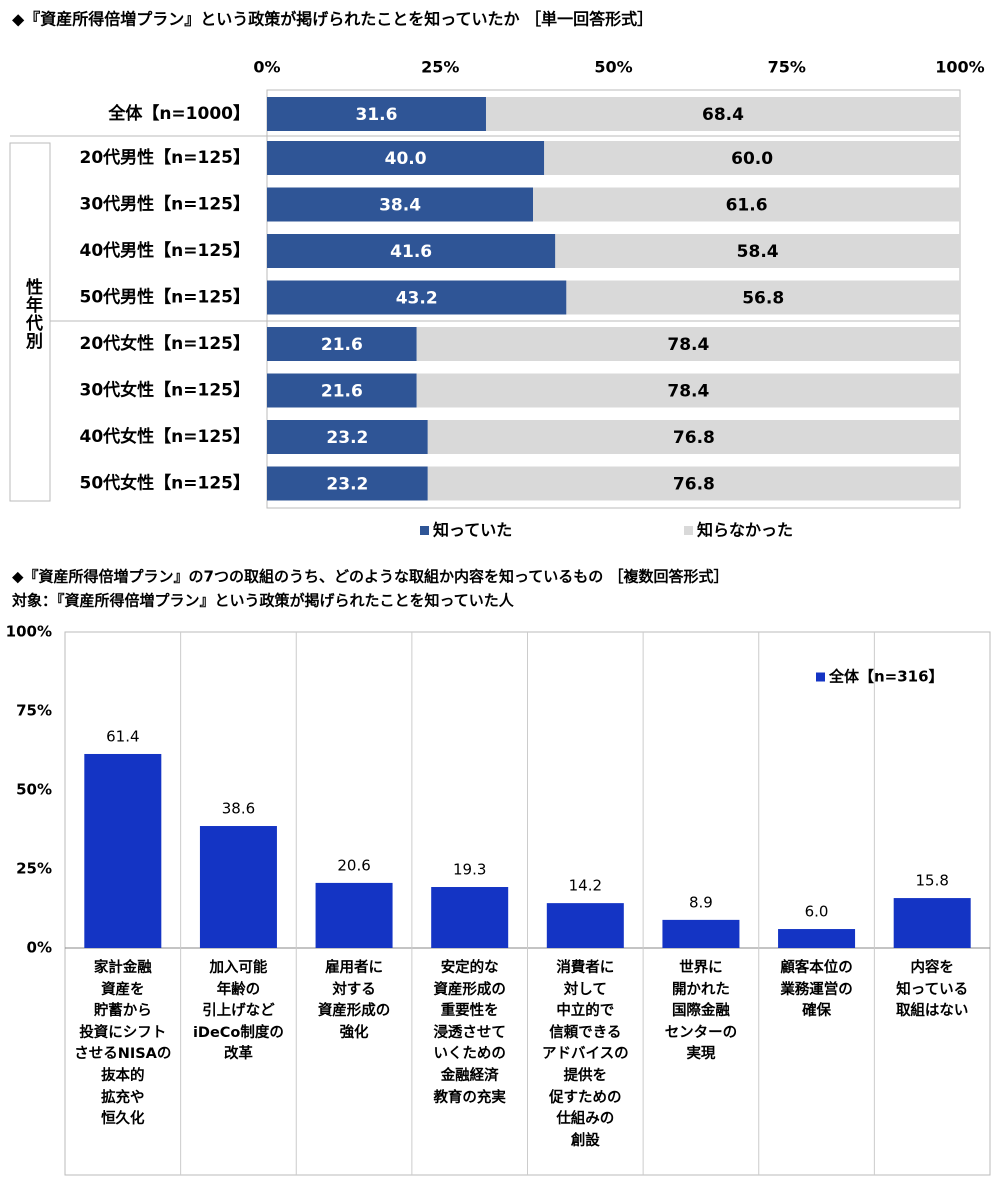 The width and height of the screenshot is (1000, 1194). Describe the element at coordinates (745, 530) in the screenshot. I see `legend-label: 知らなかった` at that location.